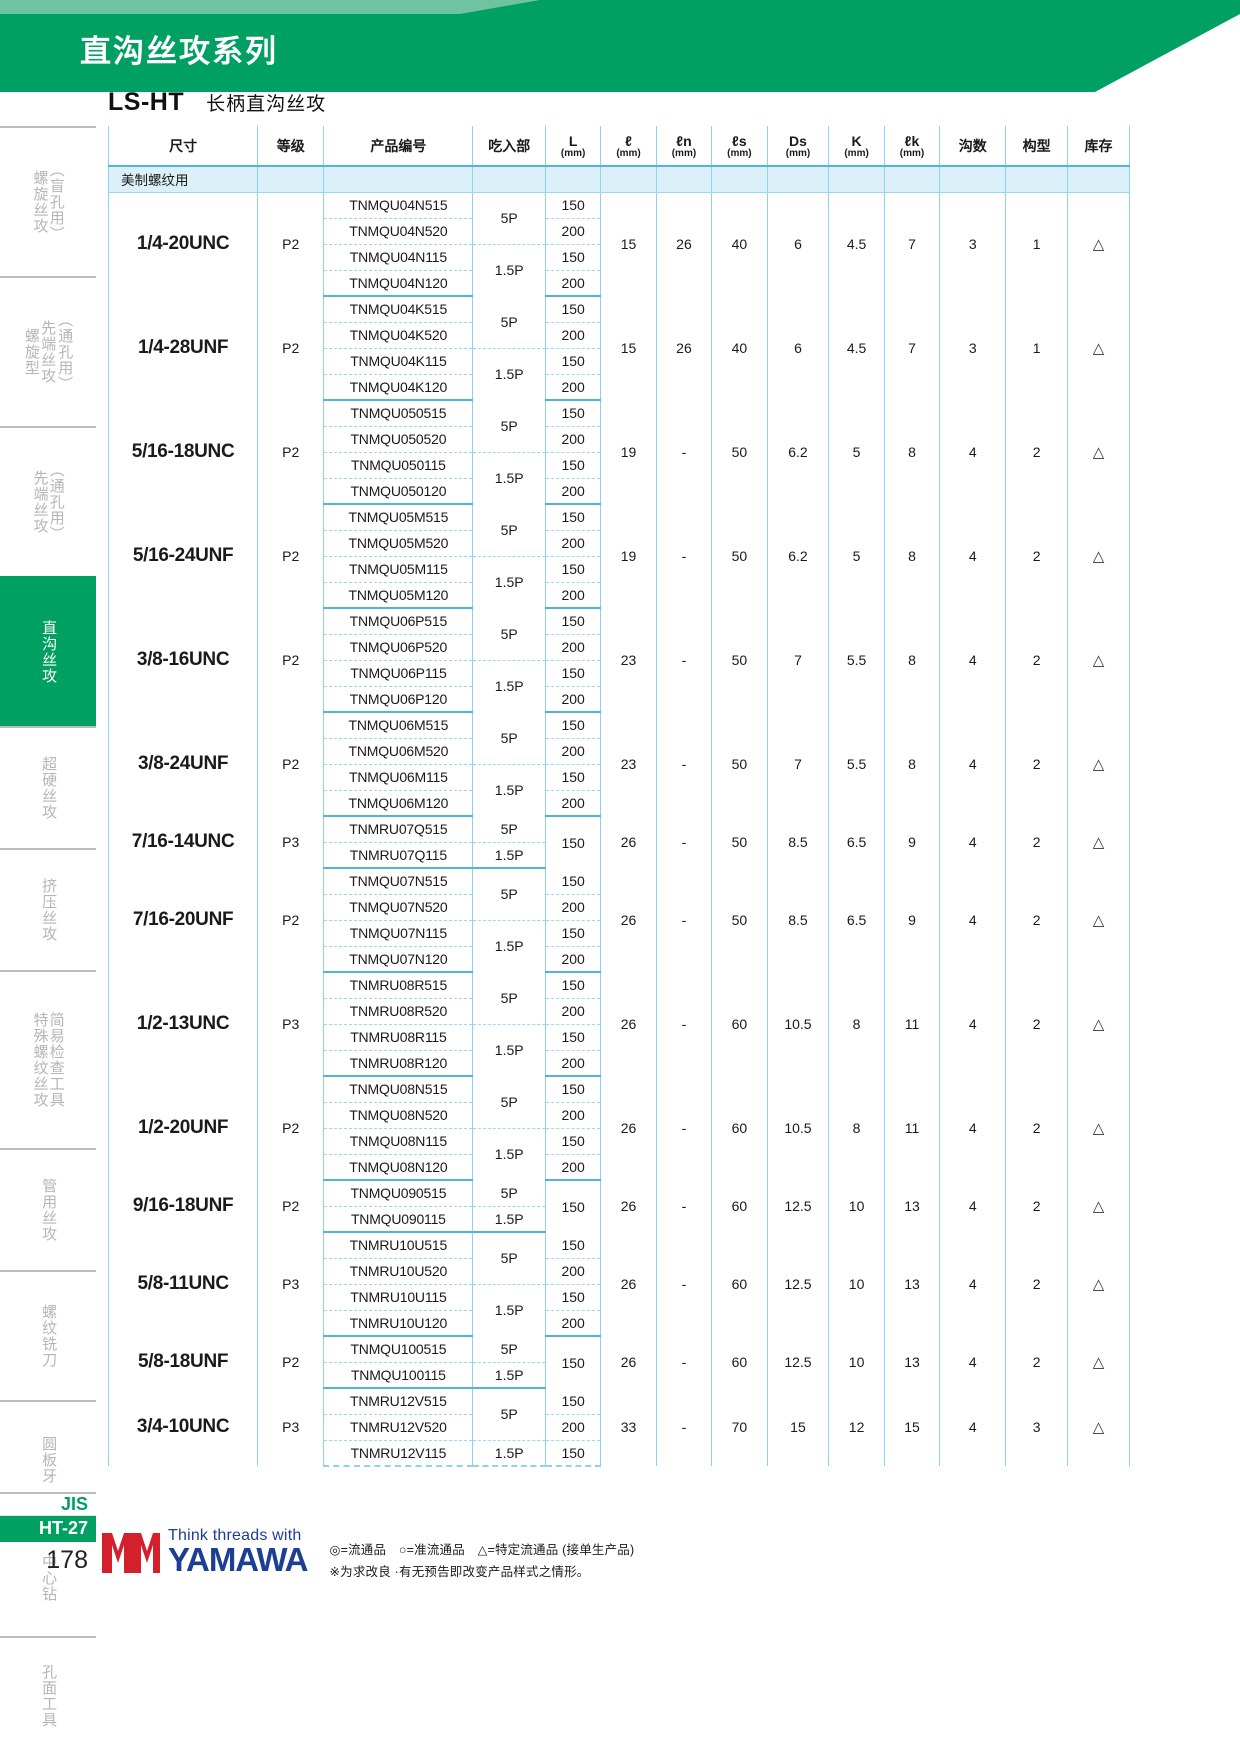 The height and width of the screenshot is (1754, 1240). What do you see at coordinates (628, 920) in the screenshot?
I see `cell-l: 26` at bounding box center [628, 920].